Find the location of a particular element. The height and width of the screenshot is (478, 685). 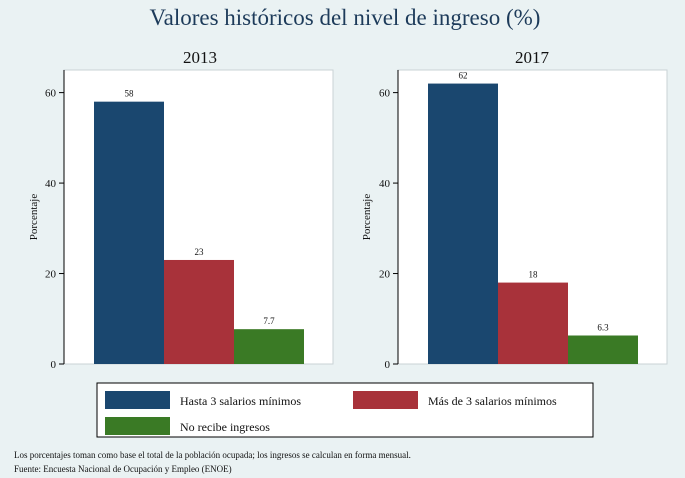

y-tick-label-2013-40: 40 is located at coordinates (51, 184).